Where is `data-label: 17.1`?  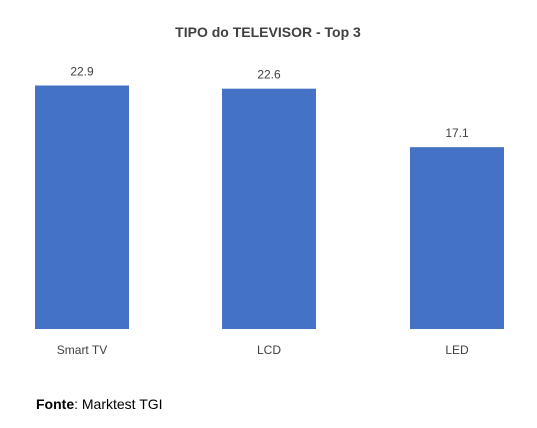
data-label: 17.1 is located at coordinates (457, 133).